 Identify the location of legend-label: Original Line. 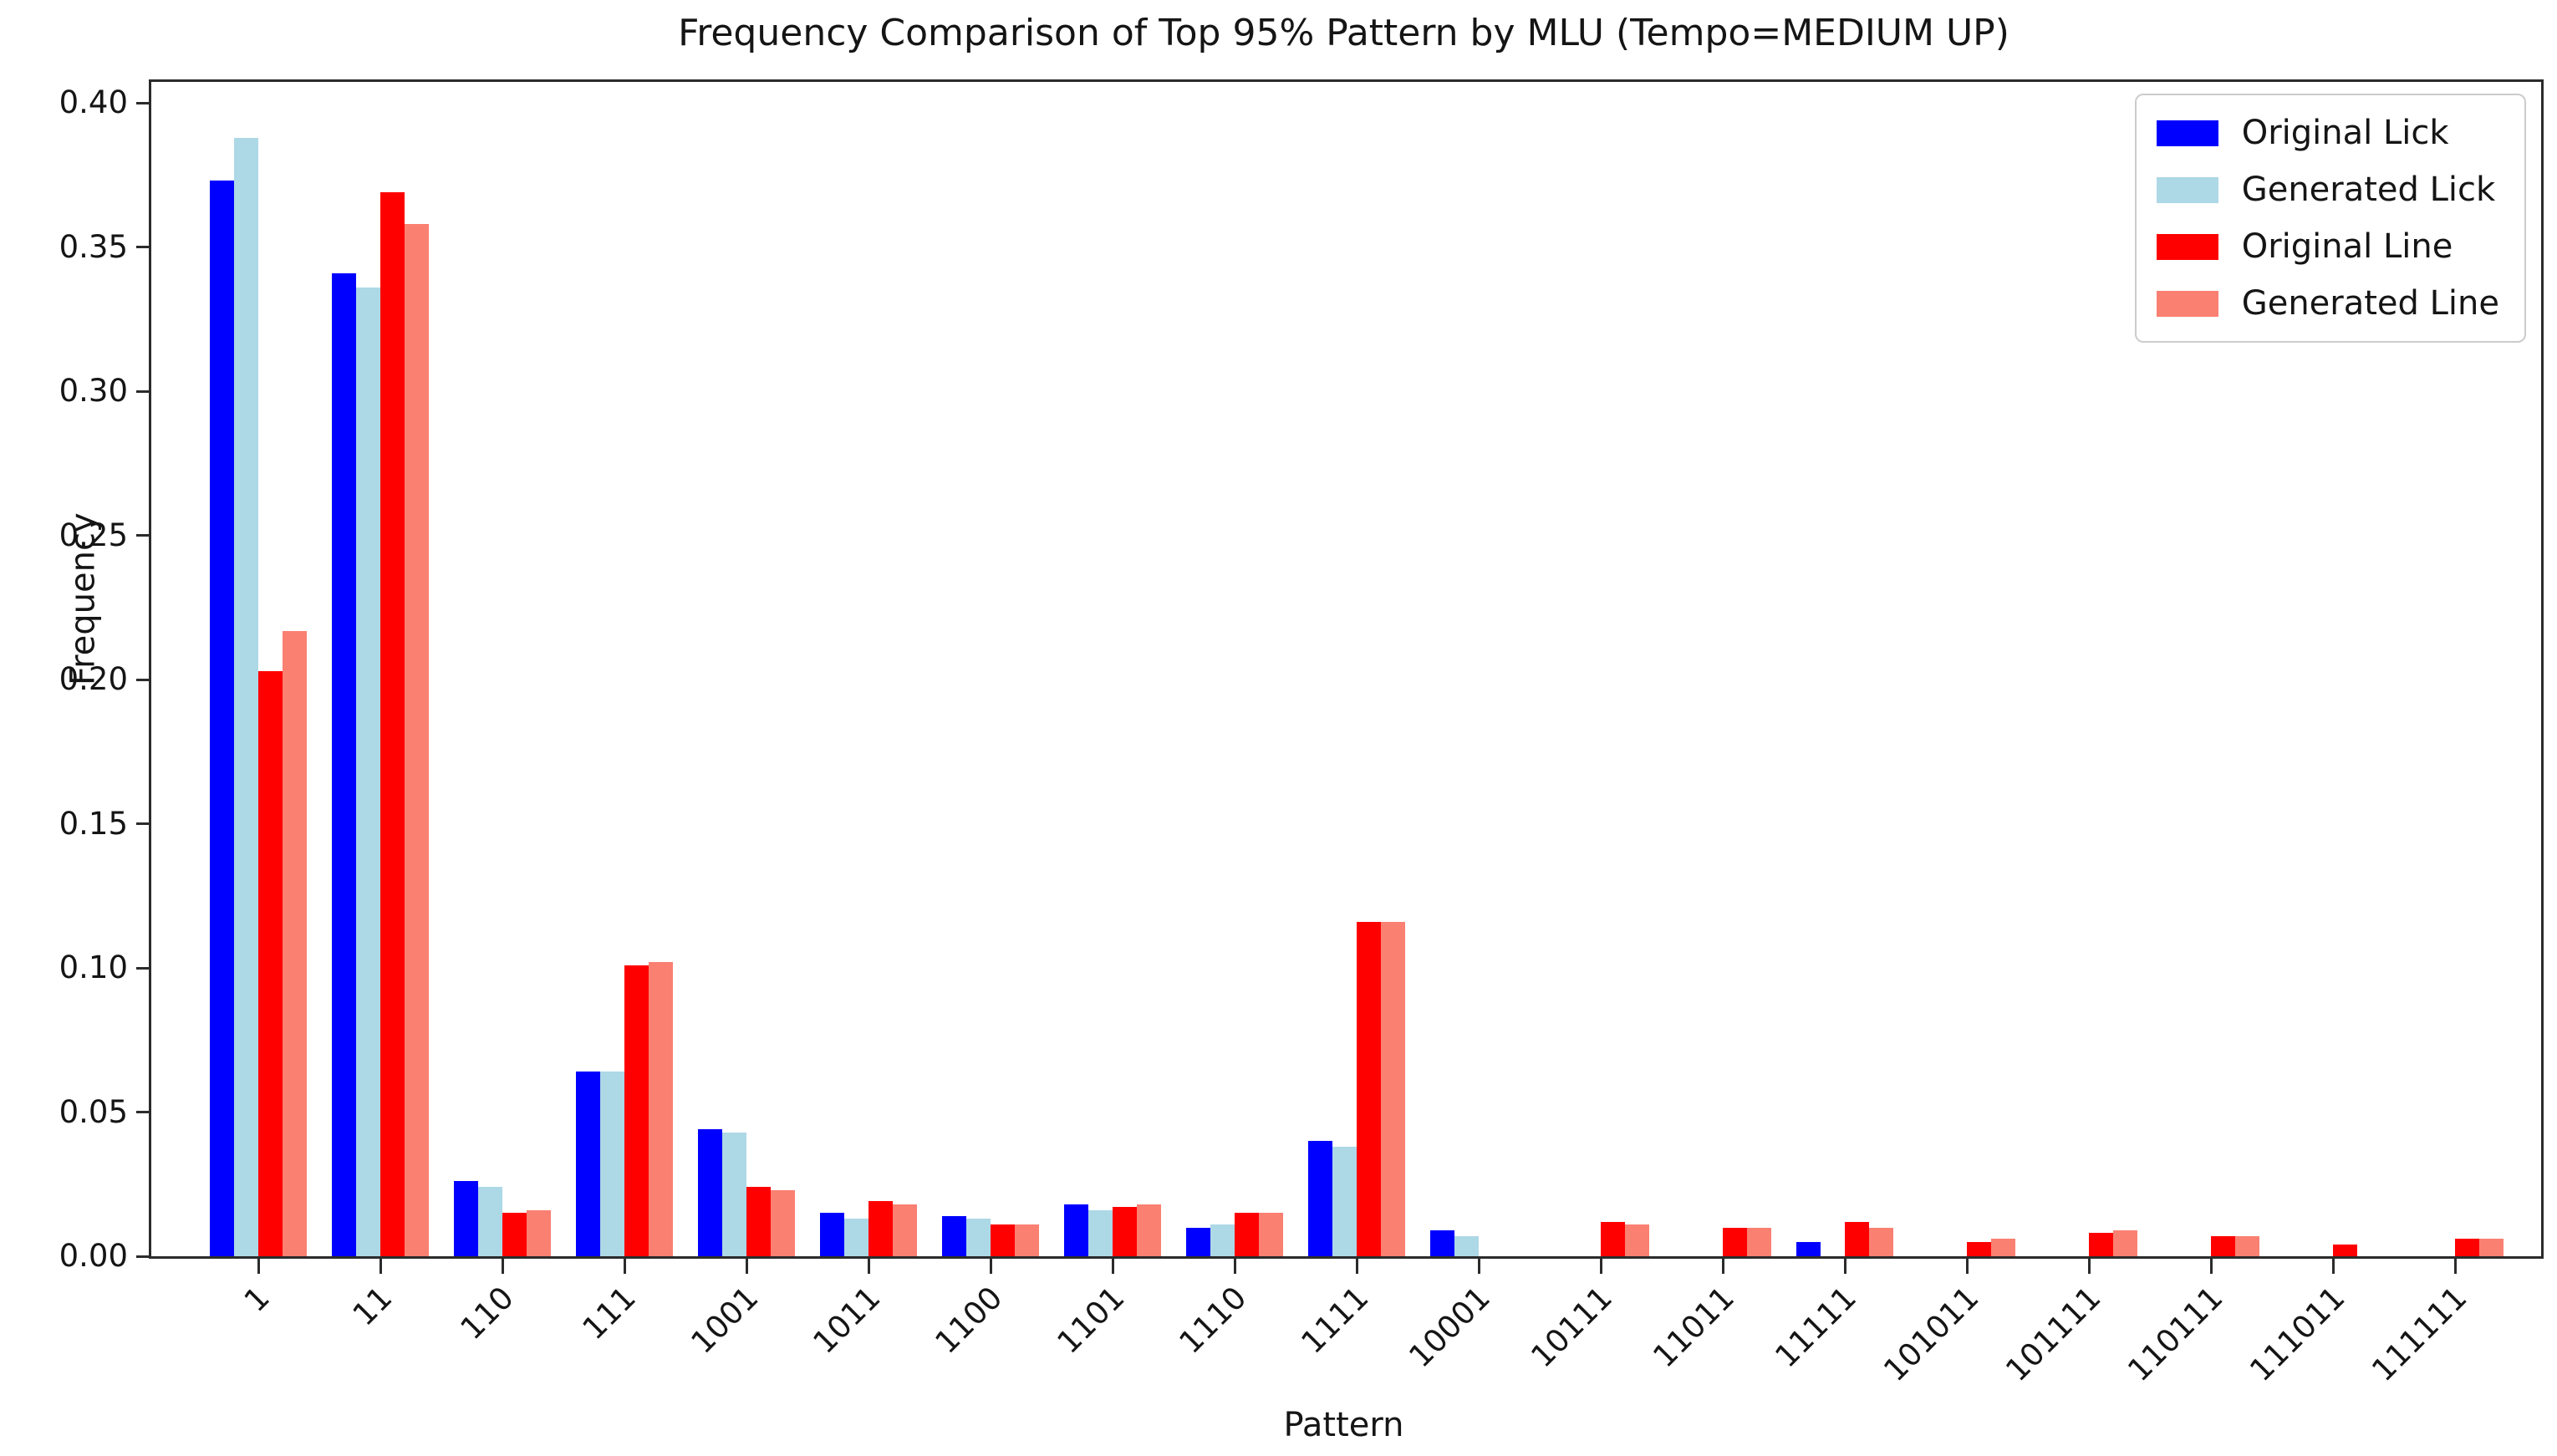
(2347, 246).